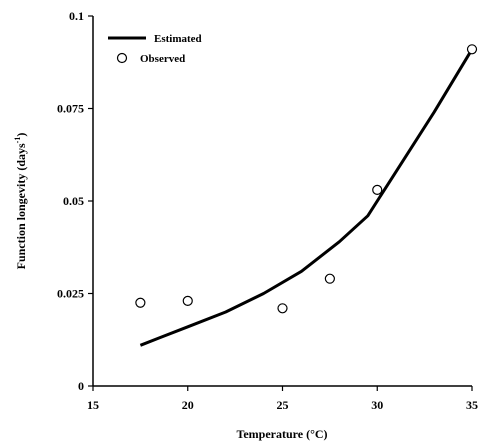 The height and width of the screenshot is (444, 479). What do you see at coordinates (377, 405) in the screenshot?
I see `x-tick-label: 30` at bounding box center [377, 405].